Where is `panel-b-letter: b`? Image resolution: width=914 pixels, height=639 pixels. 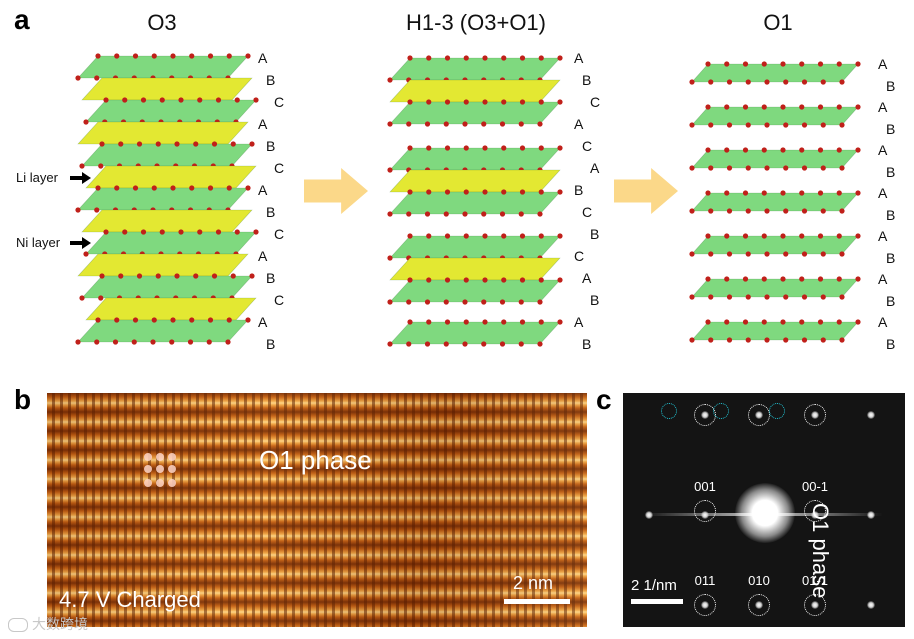
panel-b-letter: b is located at coordinates (23, 399).